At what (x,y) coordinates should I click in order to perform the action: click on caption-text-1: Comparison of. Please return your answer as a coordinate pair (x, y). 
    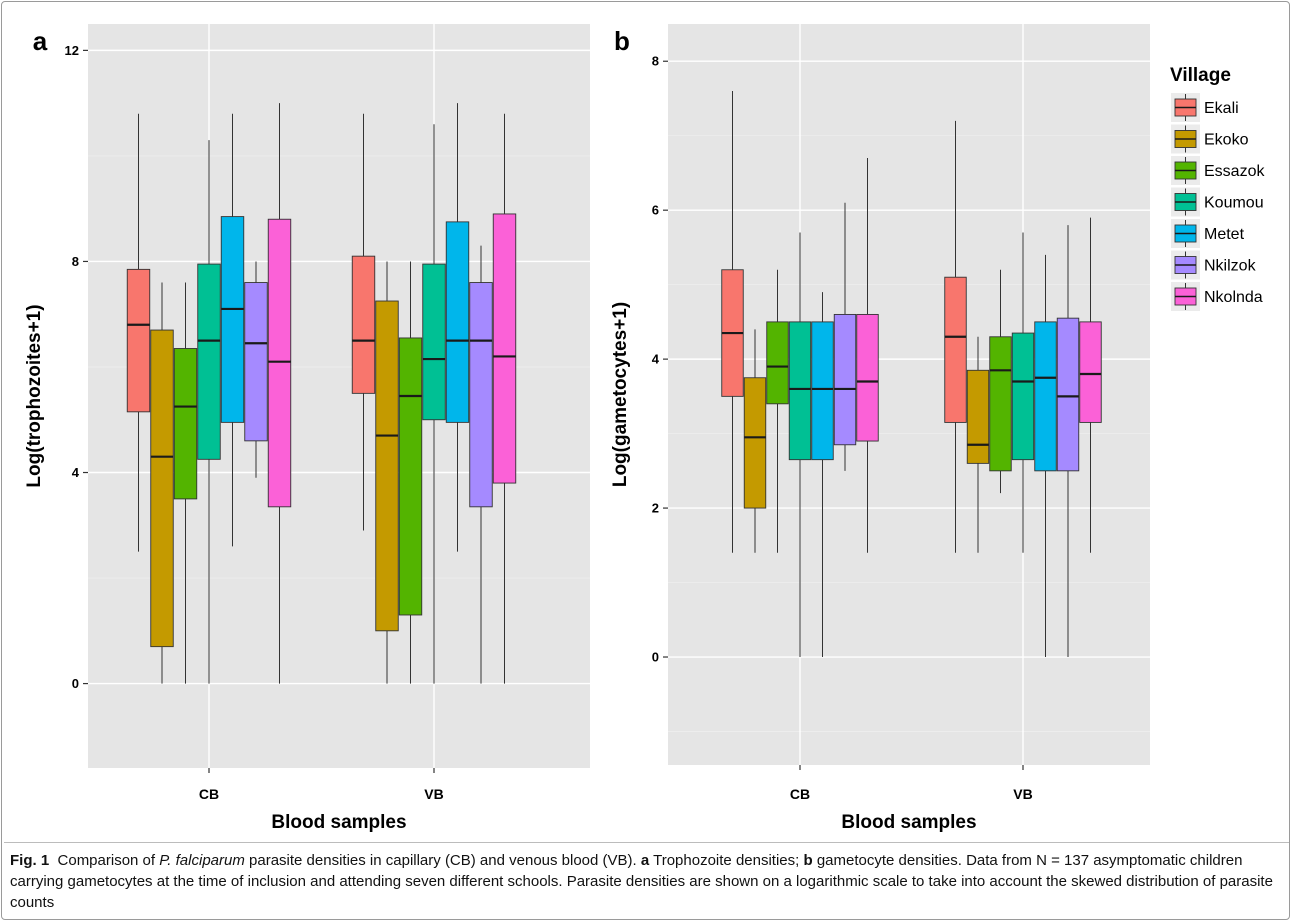
    Looking at the image, I should click on (109, 860).